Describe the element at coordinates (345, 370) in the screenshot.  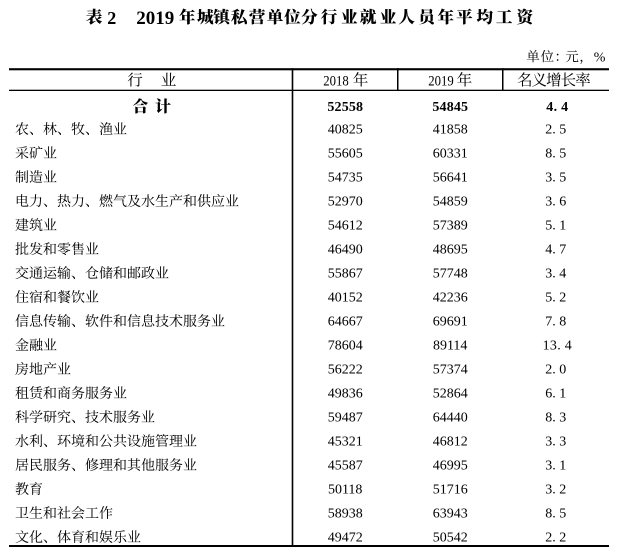
I see `svg-text: 56222` at that location.